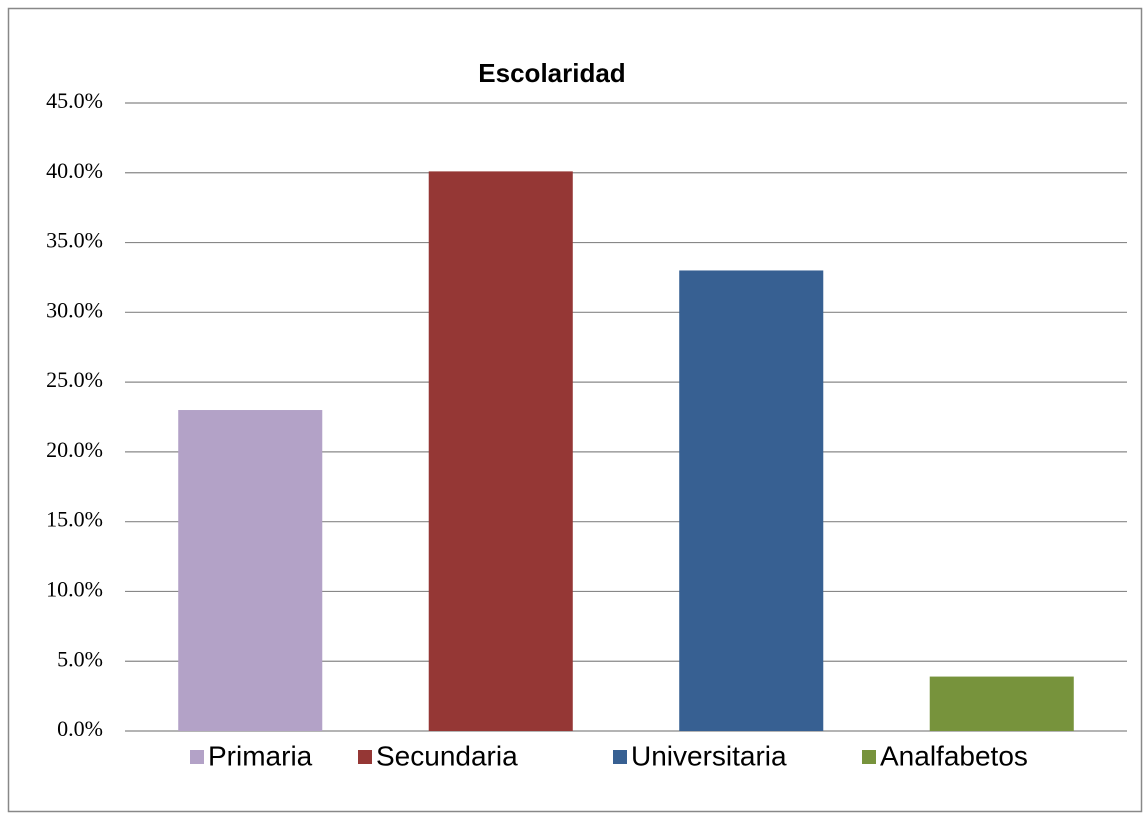 The image size is (1144, 820). What do you see at coordinates (80, 728) in the screenshot?
I see `y-tick-label: 0.0%` at bounding box center [80, 728].